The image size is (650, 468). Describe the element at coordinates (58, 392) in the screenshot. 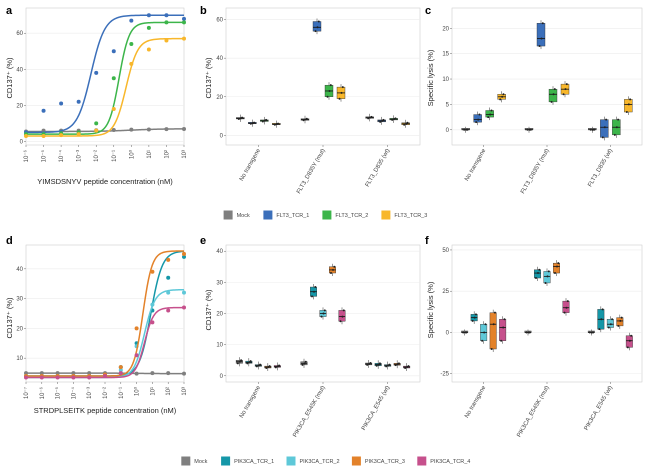

I see `panel-d-xtick-label: 10⁻⁵` at that location.